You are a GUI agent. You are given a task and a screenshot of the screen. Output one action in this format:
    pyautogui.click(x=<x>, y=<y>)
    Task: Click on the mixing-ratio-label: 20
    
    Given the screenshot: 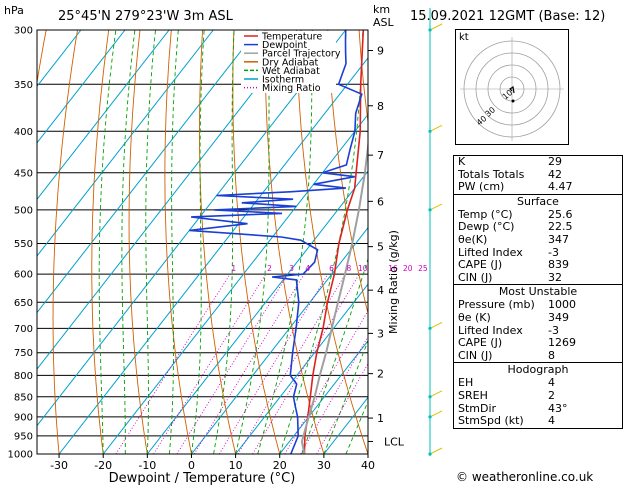 What is the action you would take?
    pyautogui.click(x=408, y=268)
    